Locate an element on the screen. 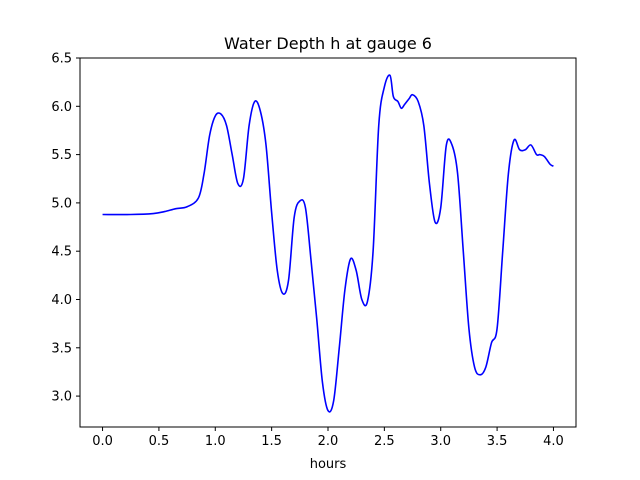 The width and height of the screenshot is (640, 480). y-tick-label: 3.5 is located at coordinates (61, 348).